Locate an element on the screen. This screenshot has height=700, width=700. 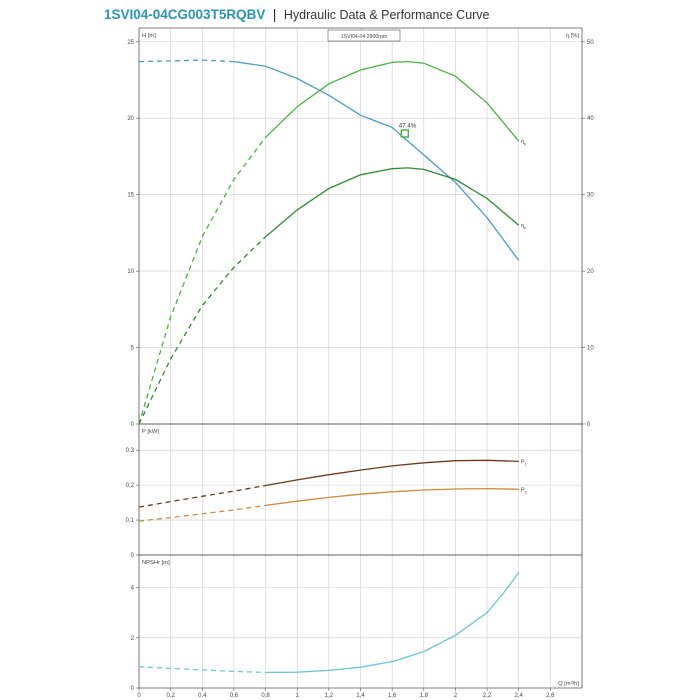
chart-title: Hydraulic Data & Performance Curve is located at coordinates (386, 15).